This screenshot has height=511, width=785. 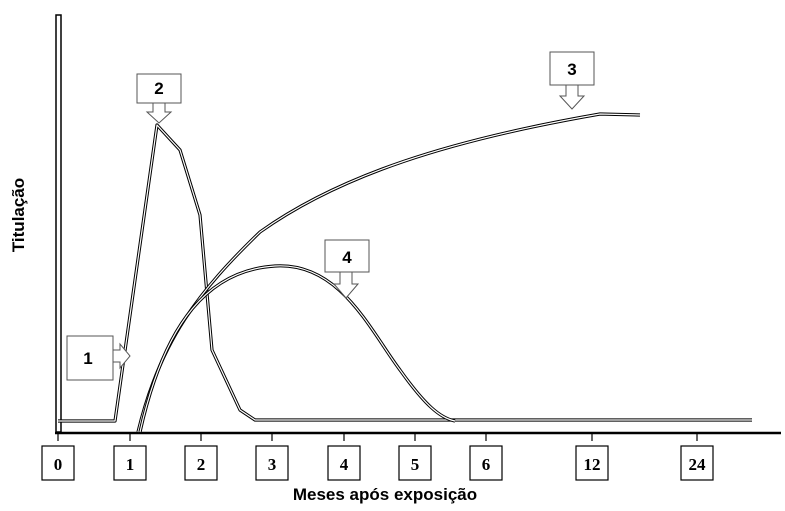 I want to click on x-tick-label: 6, so click(x=486, y=464).